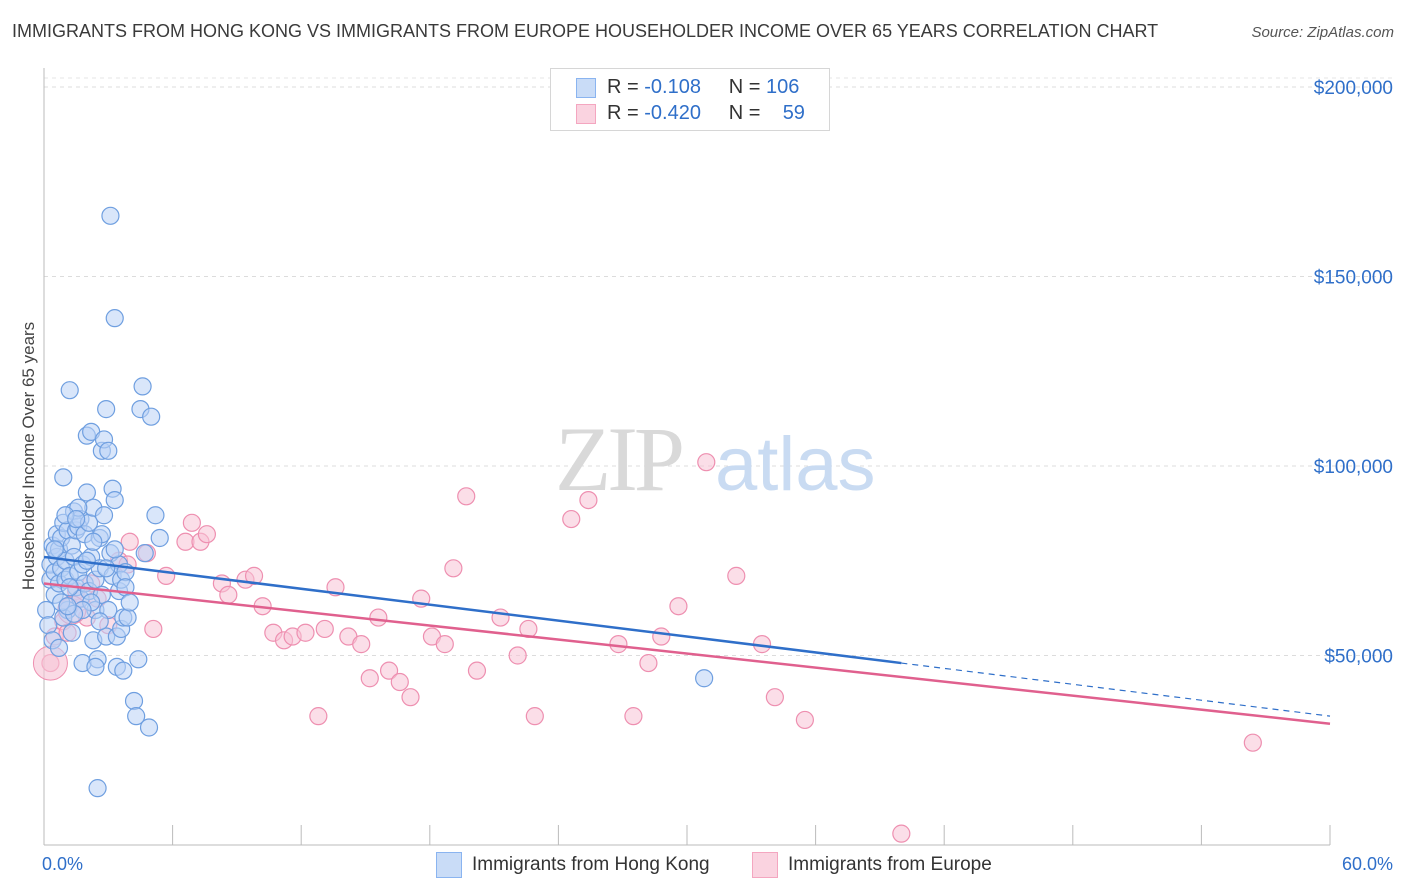  I want to click on legend-swatch-hong-kong, so click(586, 88).